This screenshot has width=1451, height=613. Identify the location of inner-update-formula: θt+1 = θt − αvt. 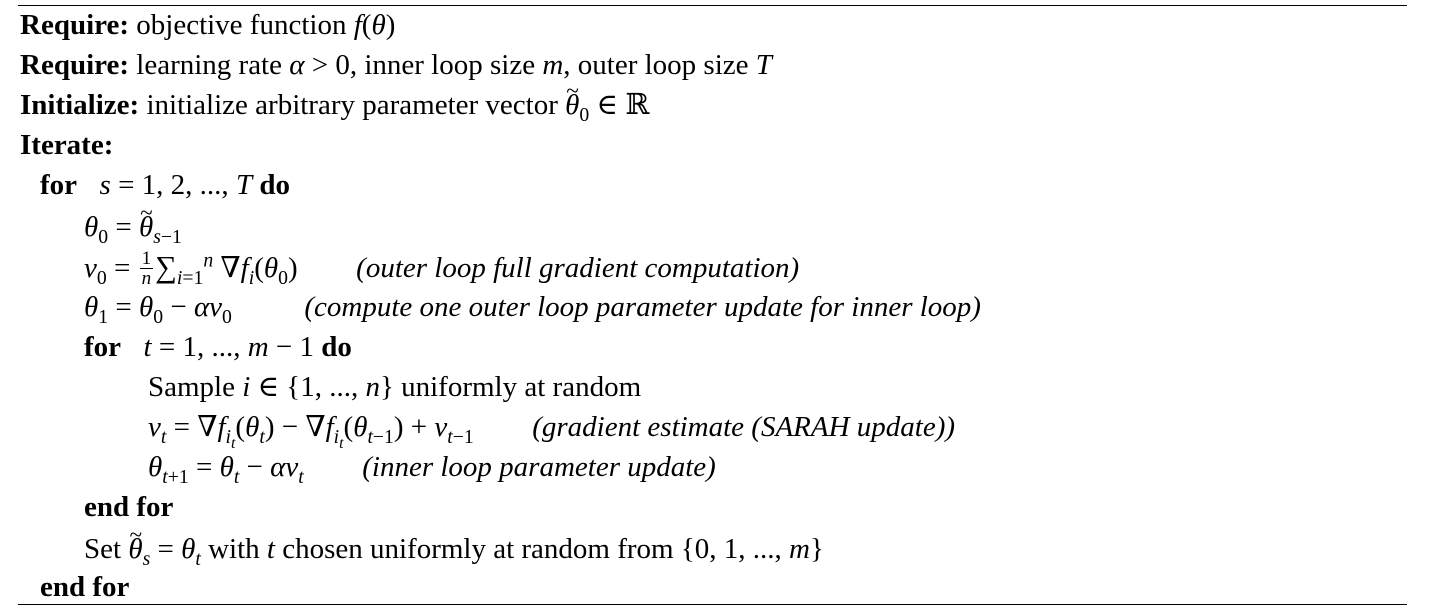
(226, 469).